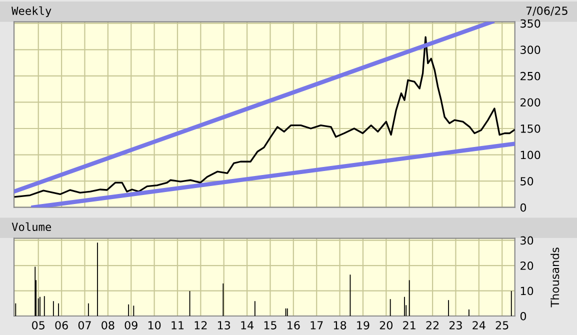  Describe the element at coordinates (131, 325) in the screenshot. I see `x-tick-label: 09` at that location.